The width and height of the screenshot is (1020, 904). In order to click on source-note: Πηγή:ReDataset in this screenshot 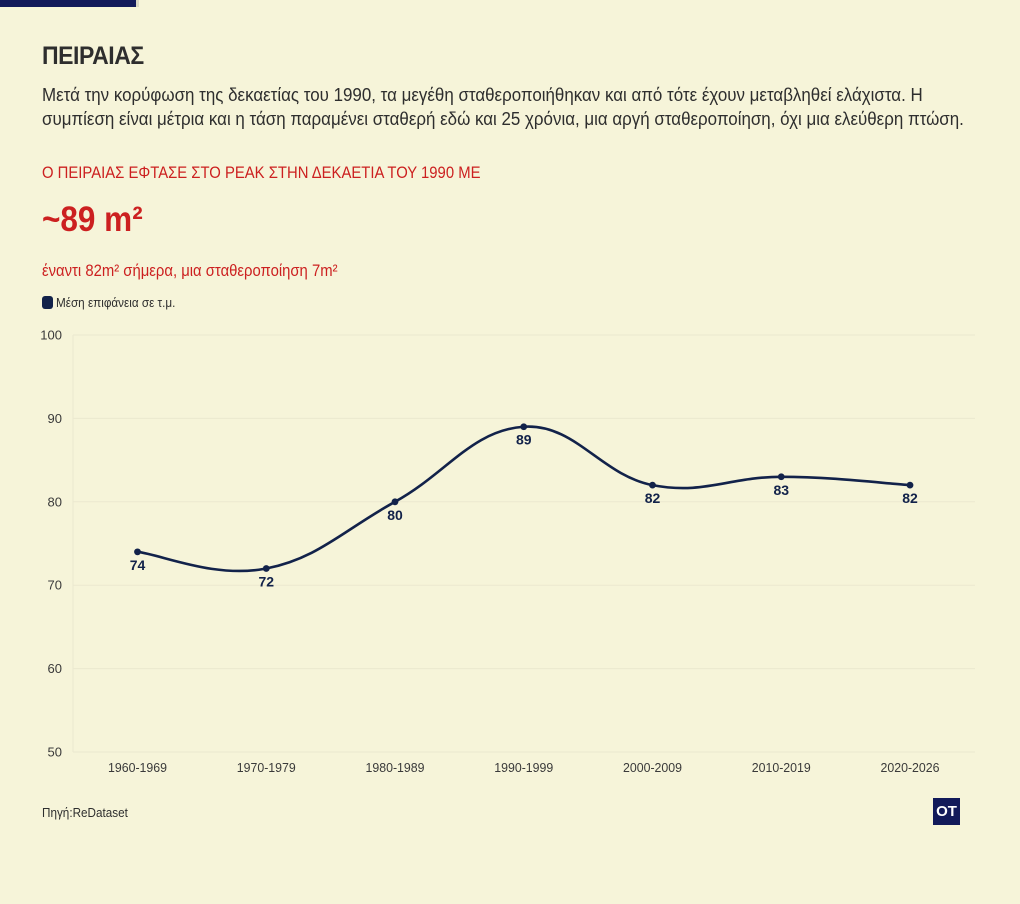, I will do `click(85, 812)`.